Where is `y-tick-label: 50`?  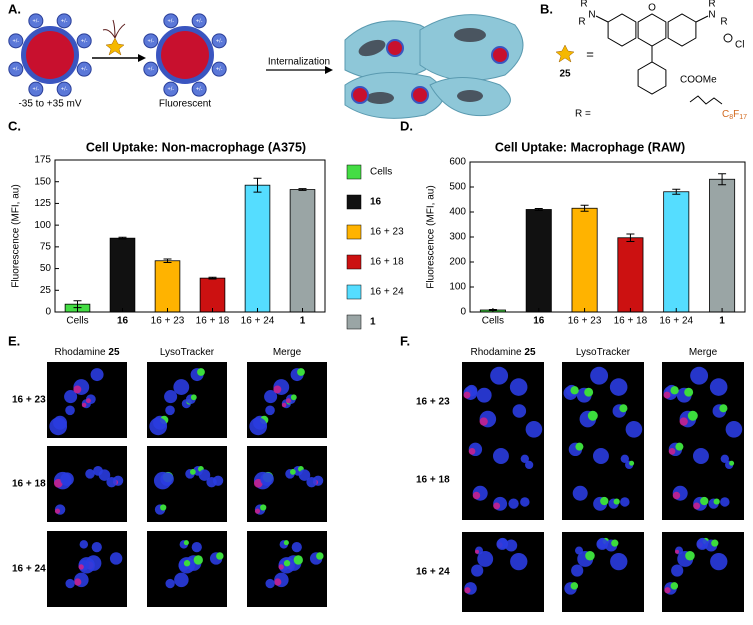 y-tick-label: 50 is located at coordinates (46, 268).